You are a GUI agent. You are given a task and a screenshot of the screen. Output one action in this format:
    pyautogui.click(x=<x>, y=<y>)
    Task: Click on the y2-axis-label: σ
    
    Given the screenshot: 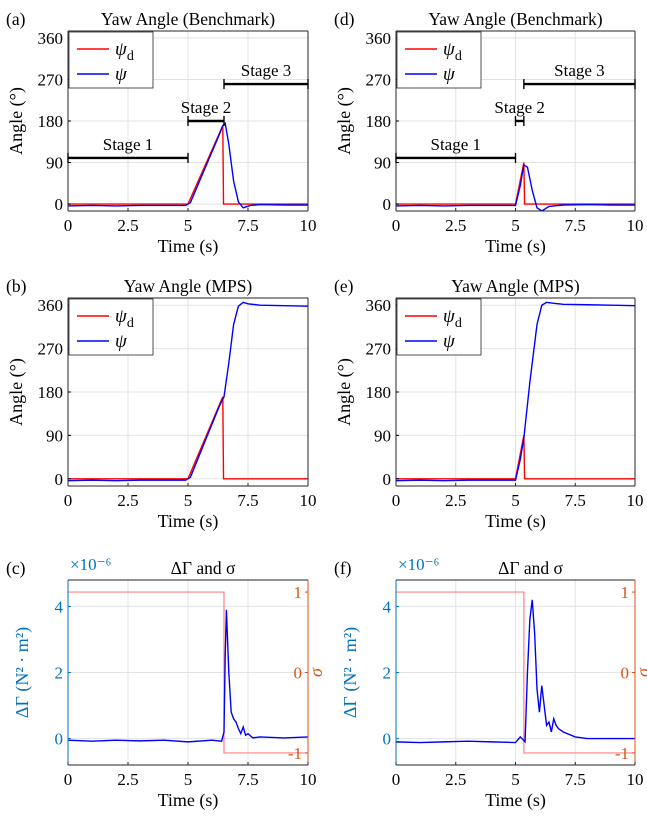 What is the action you would take?
    pyautogui.click(x=640, y=672)
    